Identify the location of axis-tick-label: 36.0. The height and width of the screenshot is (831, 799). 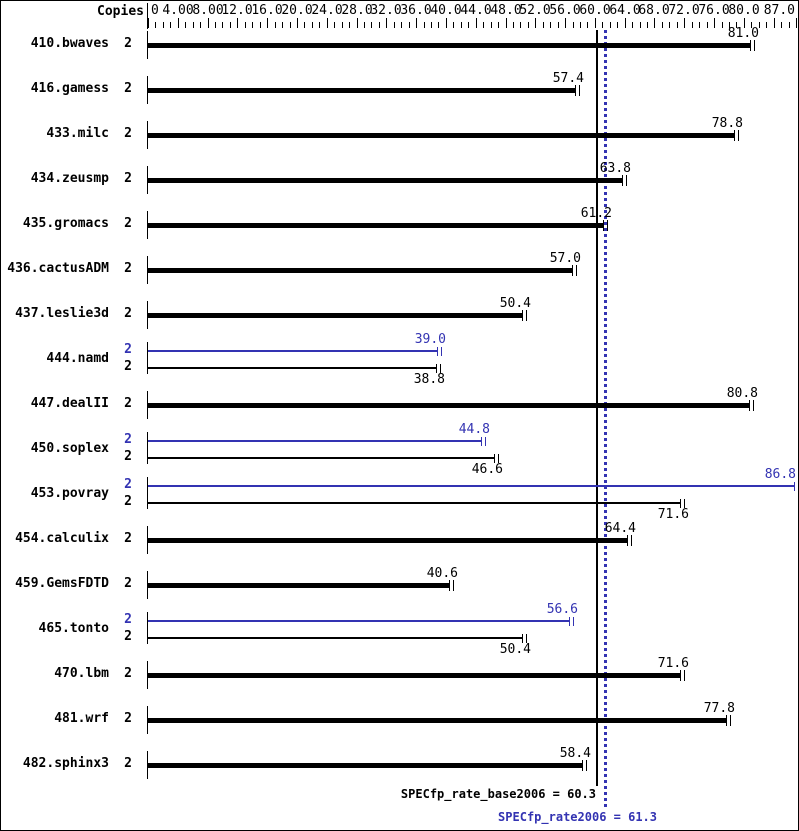
(416, 10).